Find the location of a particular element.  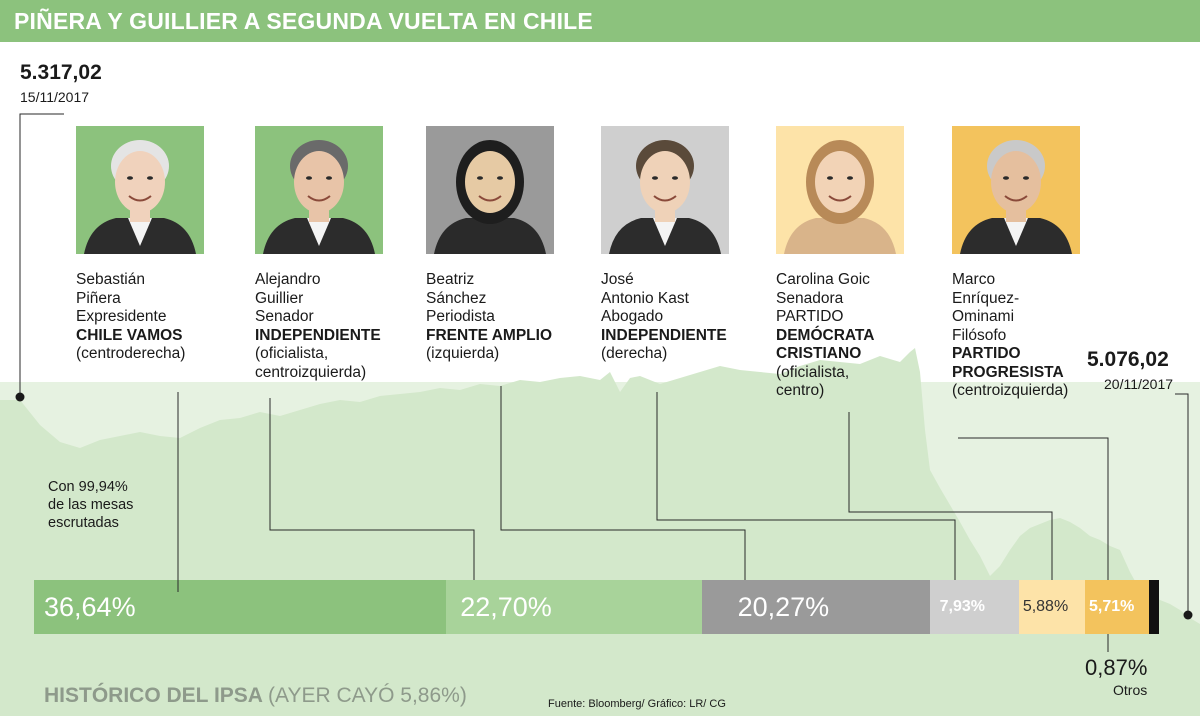

vote-bar-segment: 36,64% is located at coordinates (240, 607).